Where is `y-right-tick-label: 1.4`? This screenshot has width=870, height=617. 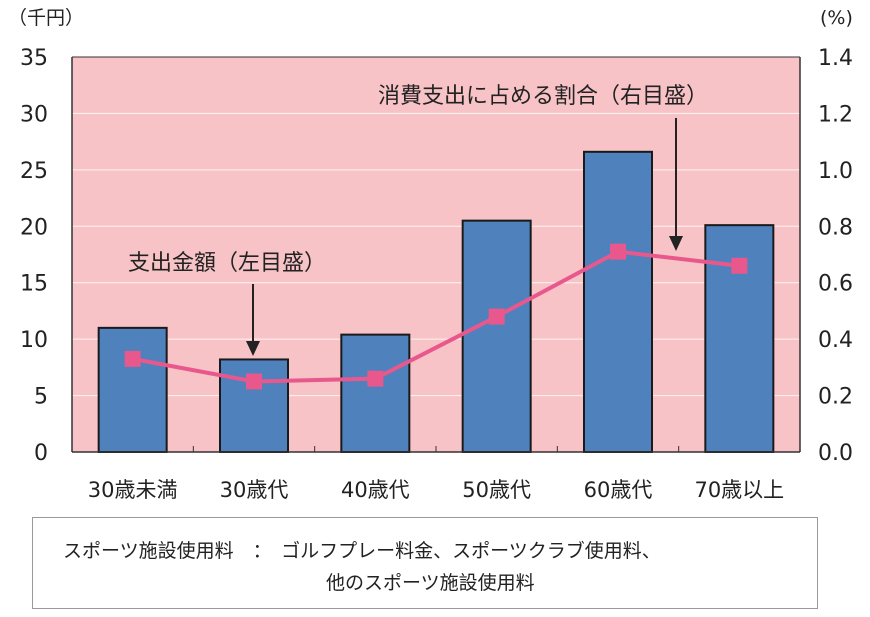 y-right-tick-label: 1.4 is located at coordinates (835, 58).